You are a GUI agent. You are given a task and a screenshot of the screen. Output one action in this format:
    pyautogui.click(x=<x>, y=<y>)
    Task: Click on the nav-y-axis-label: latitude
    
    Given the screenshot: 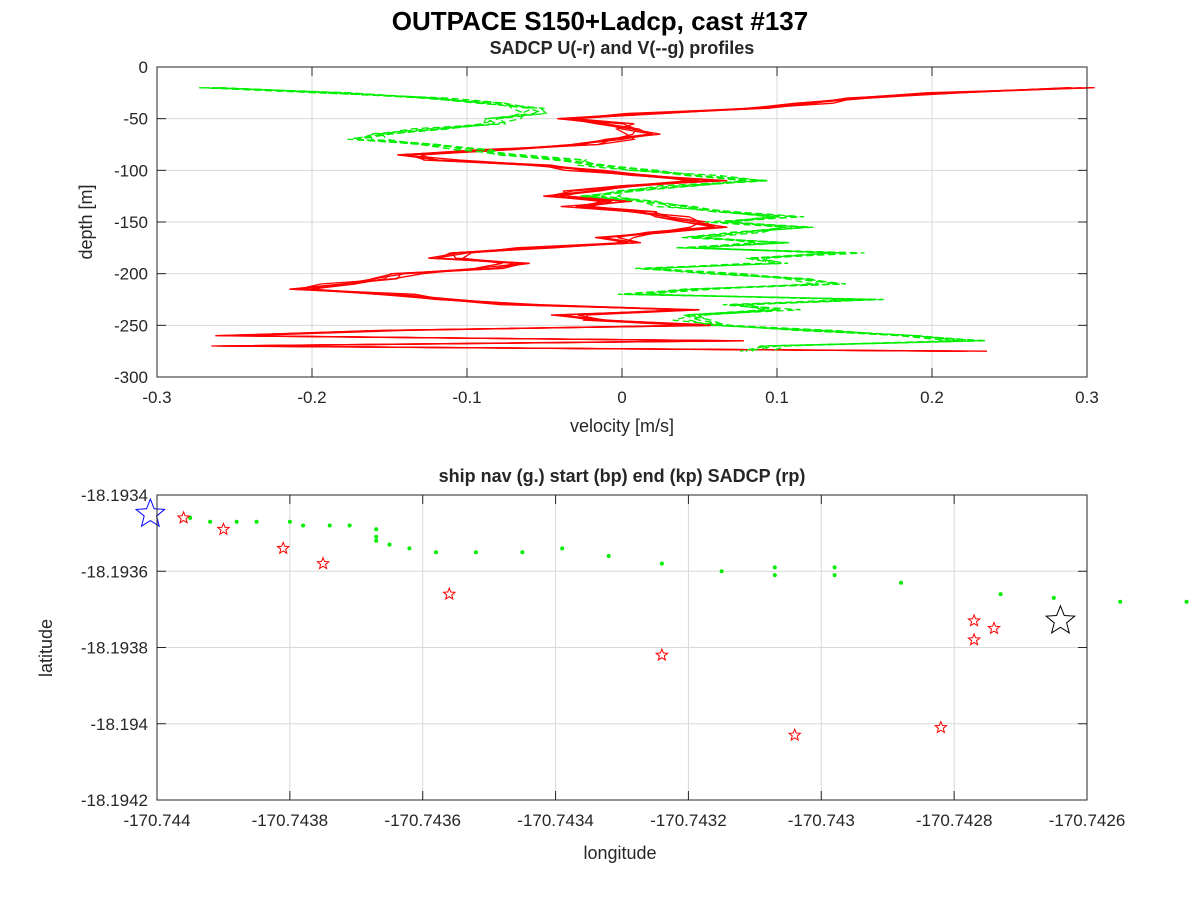 What is the action you would take?
    pyautogui.click(x=46, y=648)
    